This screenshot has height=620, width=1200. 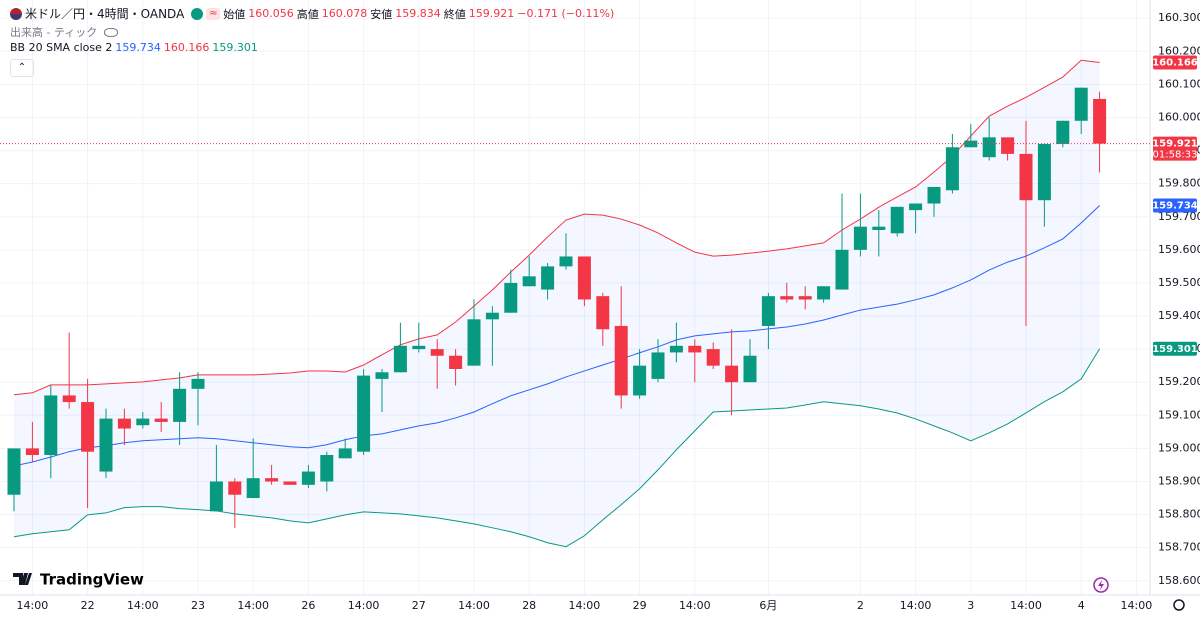 What do you see at coordinates (105, 14) in the screenshot?
I see `symbol-title: 米ドル／円・4時間・OANDA` at bounding box center [105, 14].